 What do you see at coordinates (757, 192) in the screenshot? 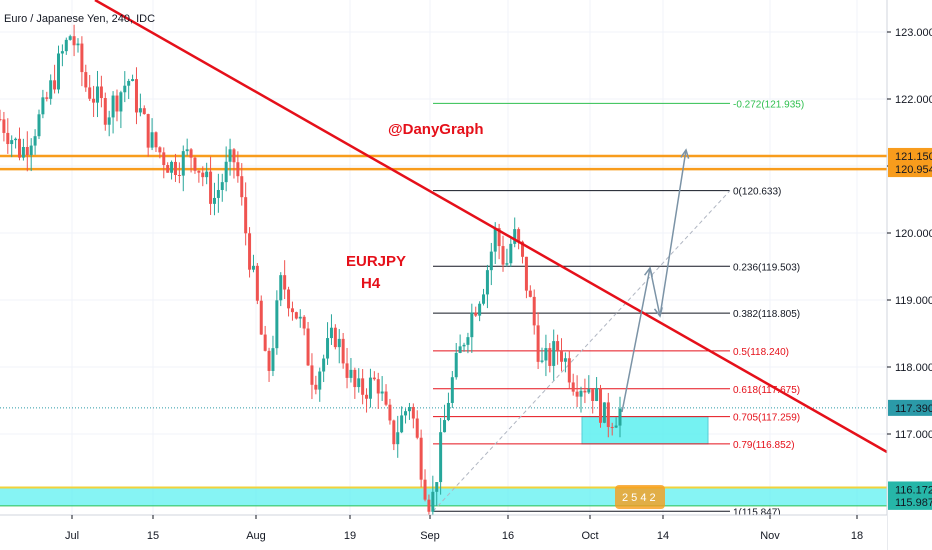
I see `fib-label: 0(120.633)` at bounding box center [757, 192].